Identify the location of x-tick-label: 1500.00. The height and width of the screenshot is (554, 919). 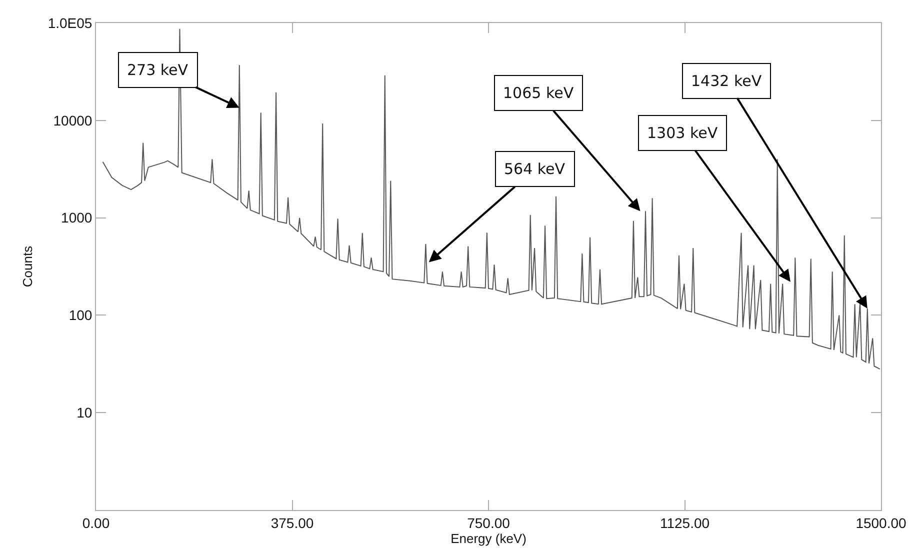
(881, 522).